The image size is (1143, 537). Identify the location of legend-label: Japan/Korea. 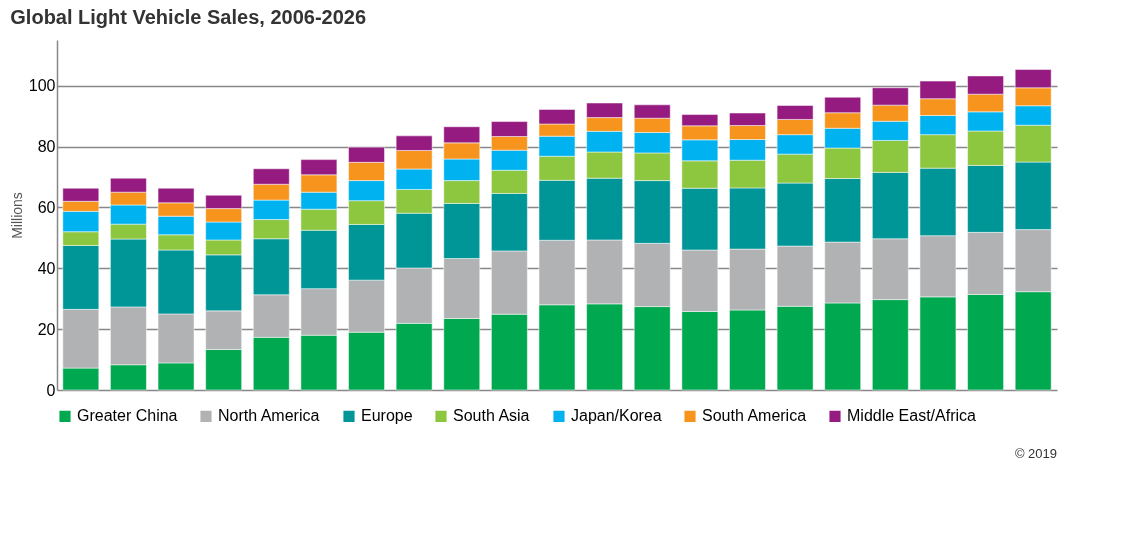
(616, 416).